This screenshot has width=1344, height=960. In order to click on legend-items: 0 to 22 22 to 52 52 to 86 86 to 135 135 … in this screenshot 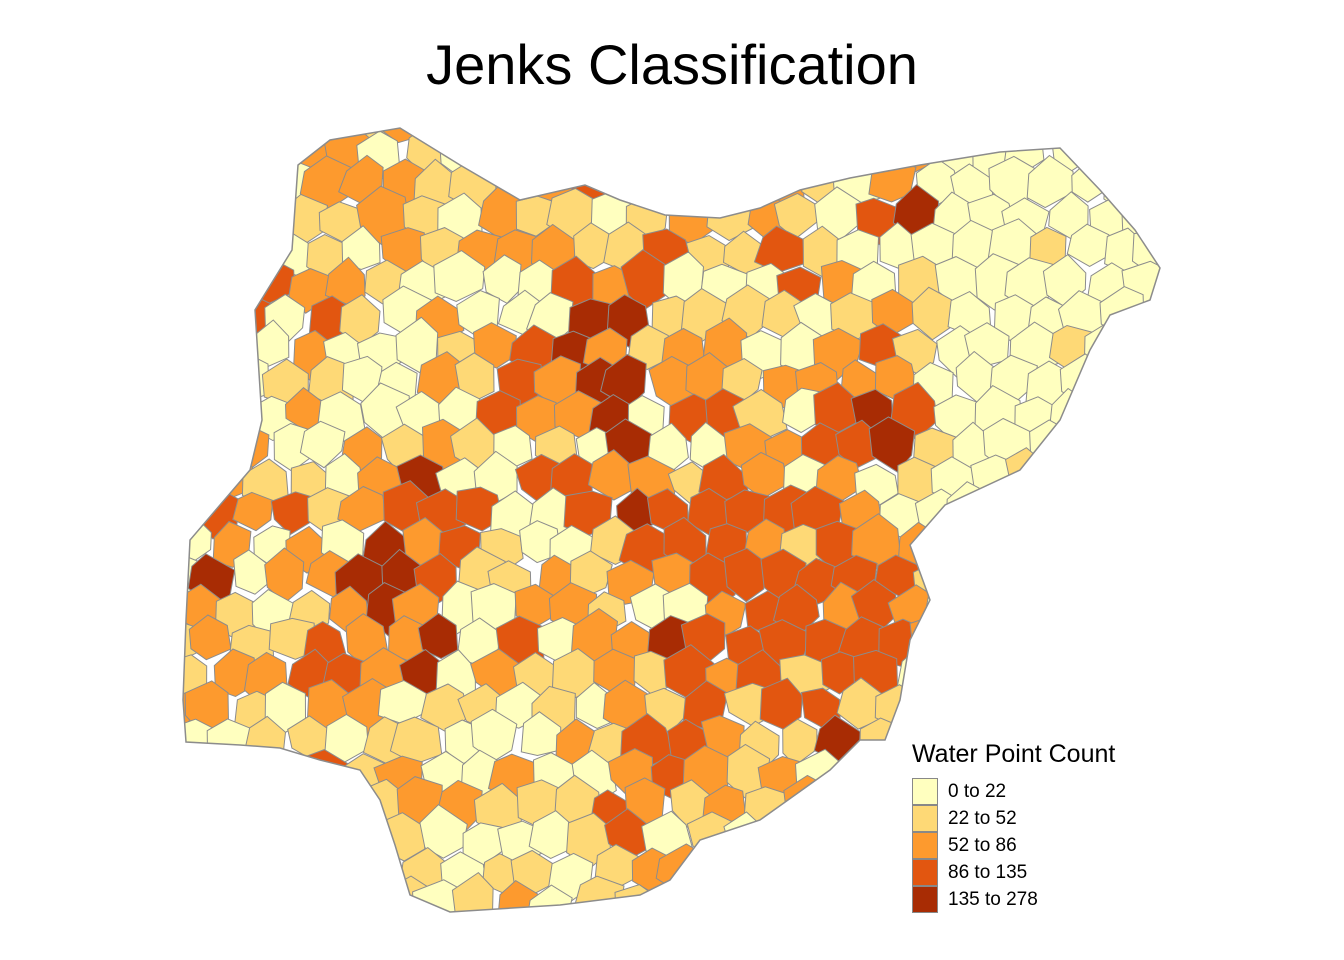, I will do `click(1013, 845)`.